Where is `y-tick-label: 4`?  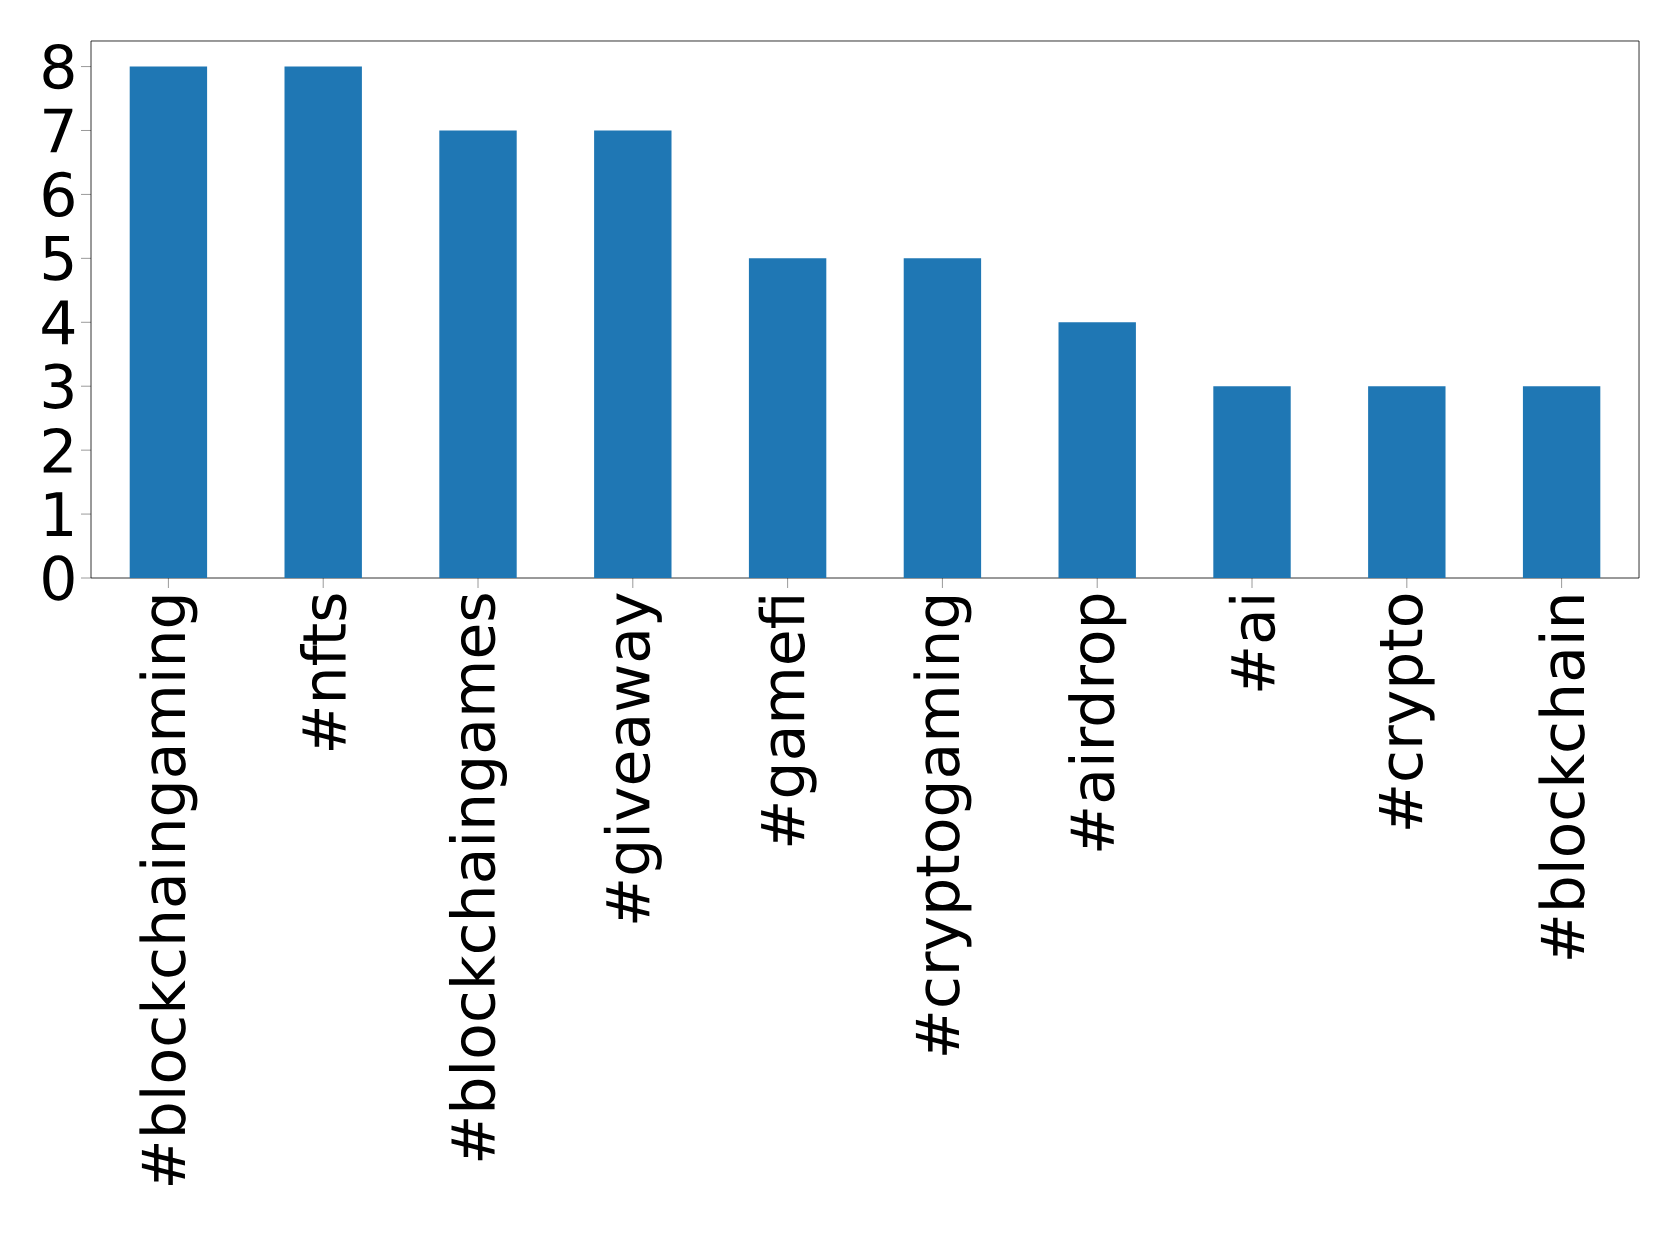 y-tick-label: 4 is located at coordinates (58, 322).